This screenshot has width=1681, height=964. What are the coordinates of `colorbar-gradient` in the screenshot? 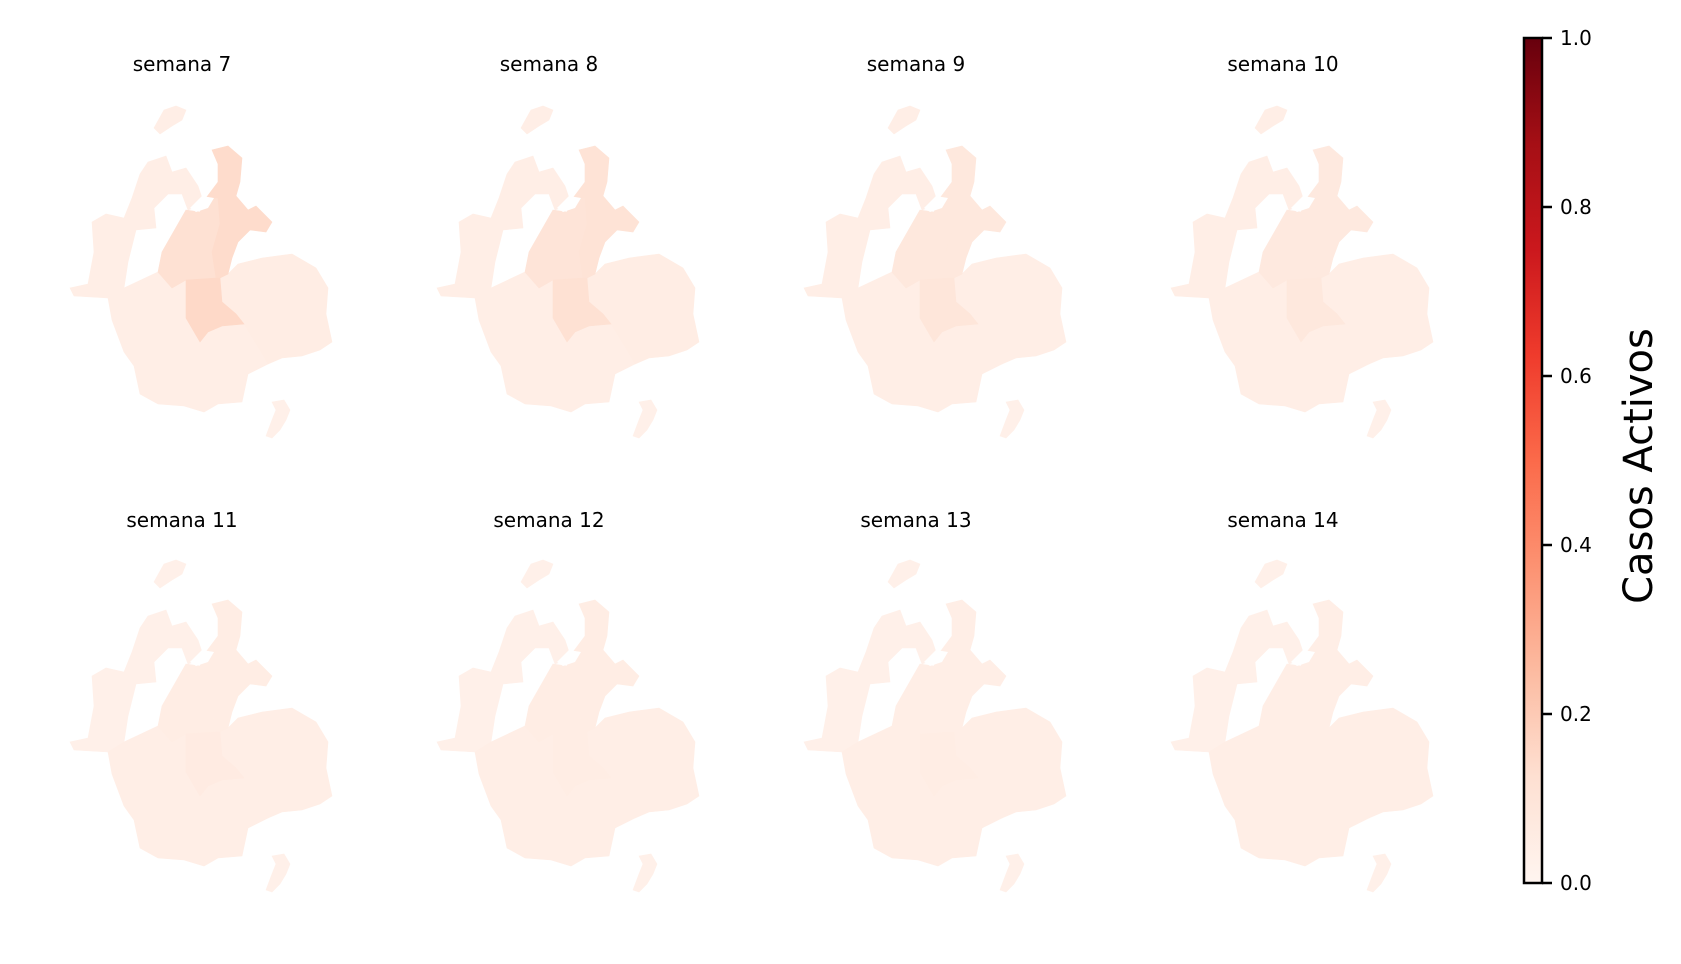 It's located at (1533, 460).